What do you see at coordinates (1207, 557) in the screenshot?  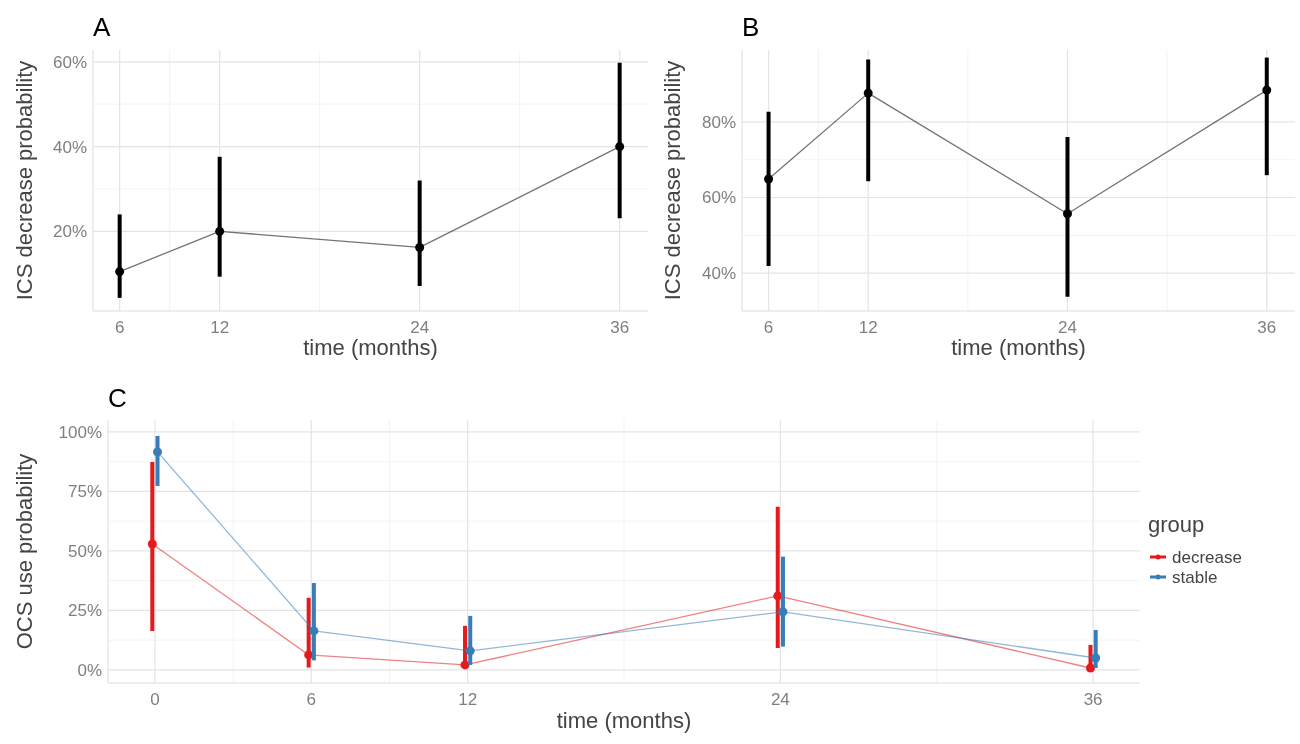 I see `legend-label: decrease` at bounding box center [1207, 557].